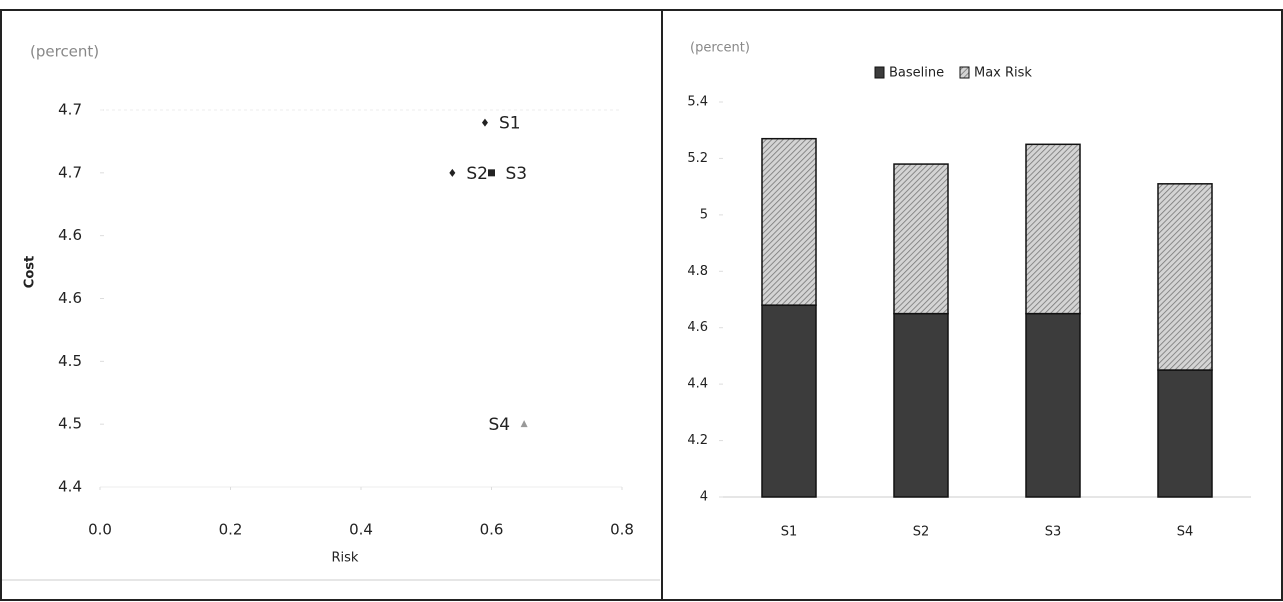 The width and height of the screenshot is (1283, 602). What do you see at coordinates (500, 425) in the screenshot?
I see `point-label: S4` at bounding box center [500, 425].